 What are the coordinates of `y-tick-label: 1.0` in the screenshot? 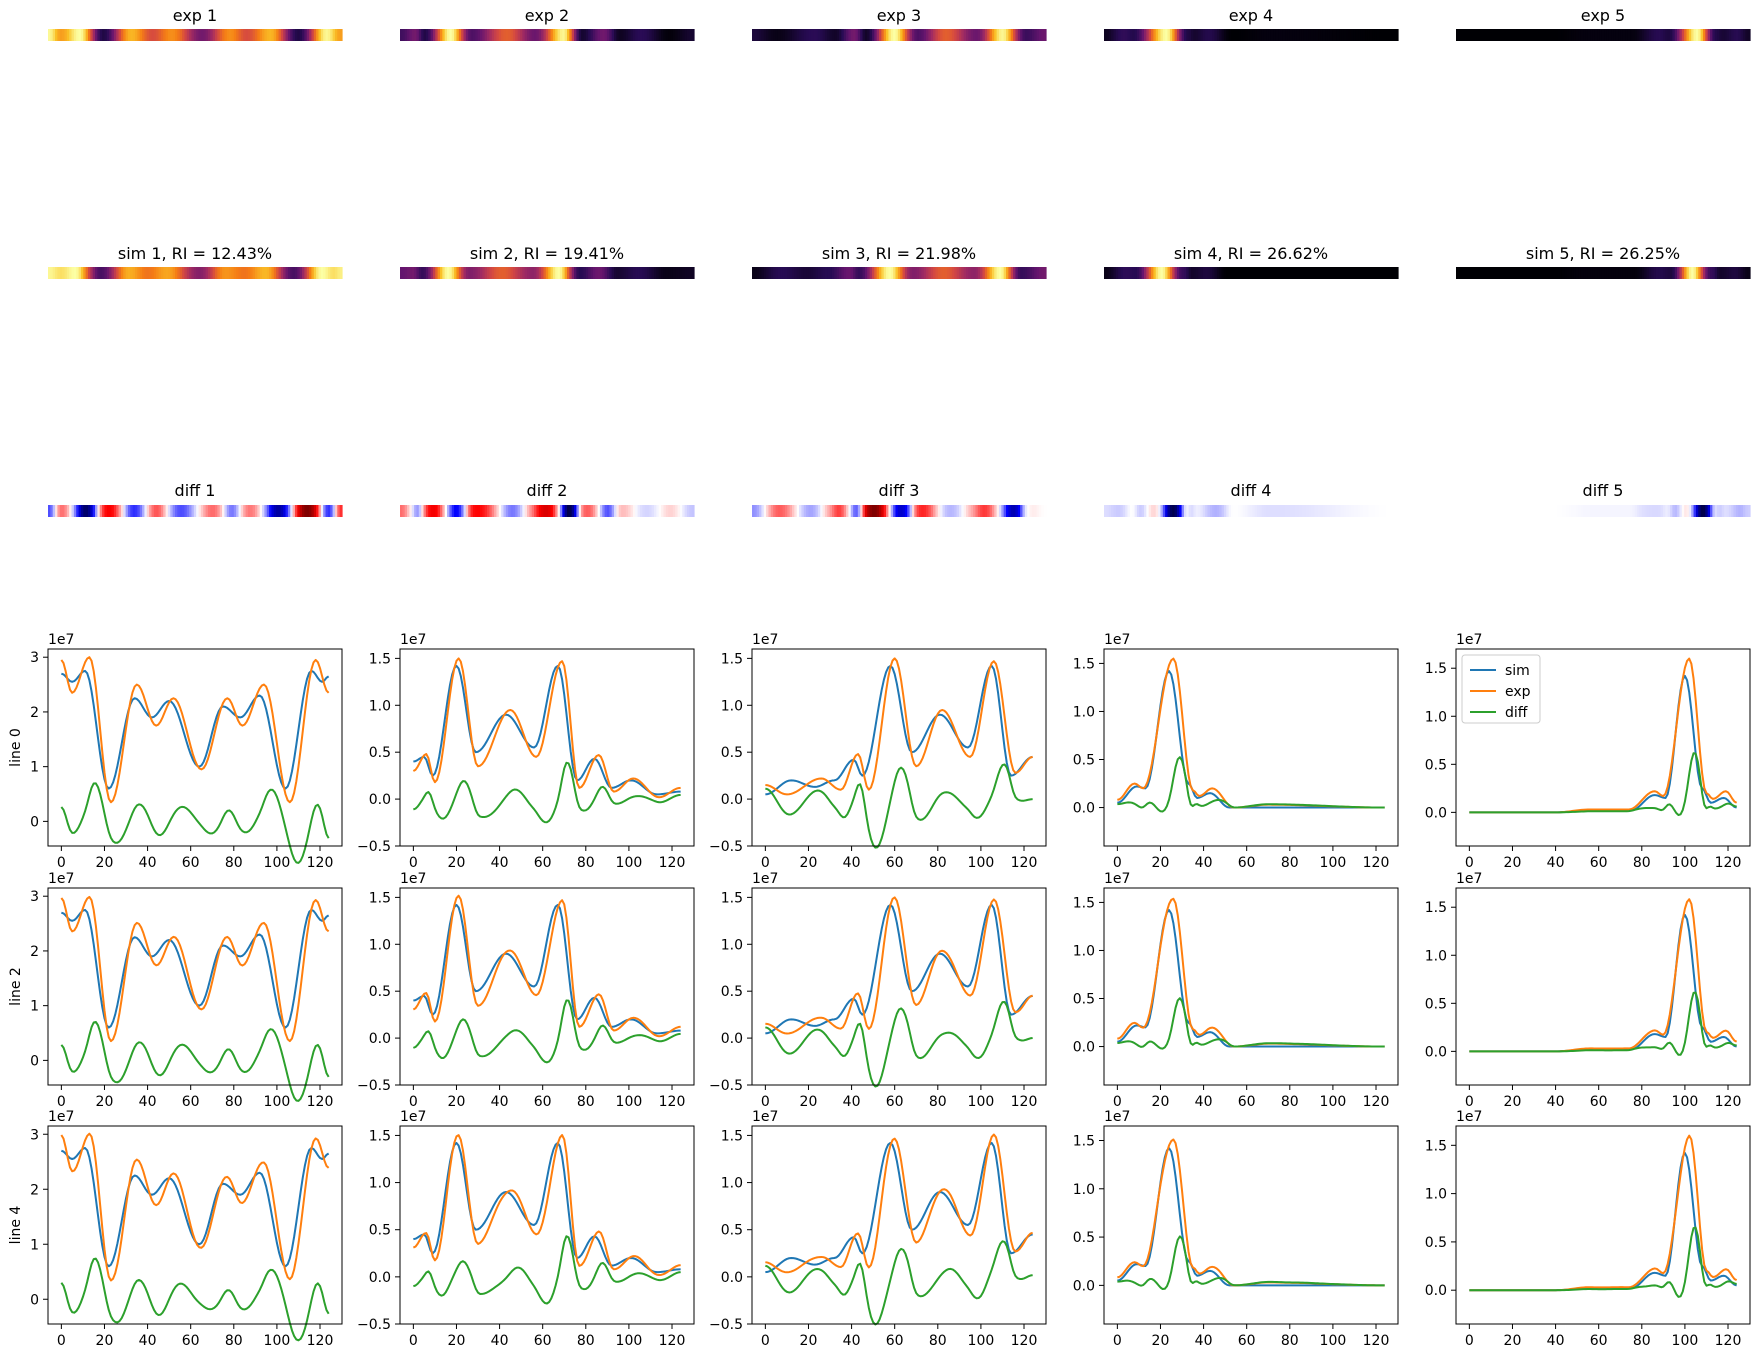 It's located at (1436, 717).